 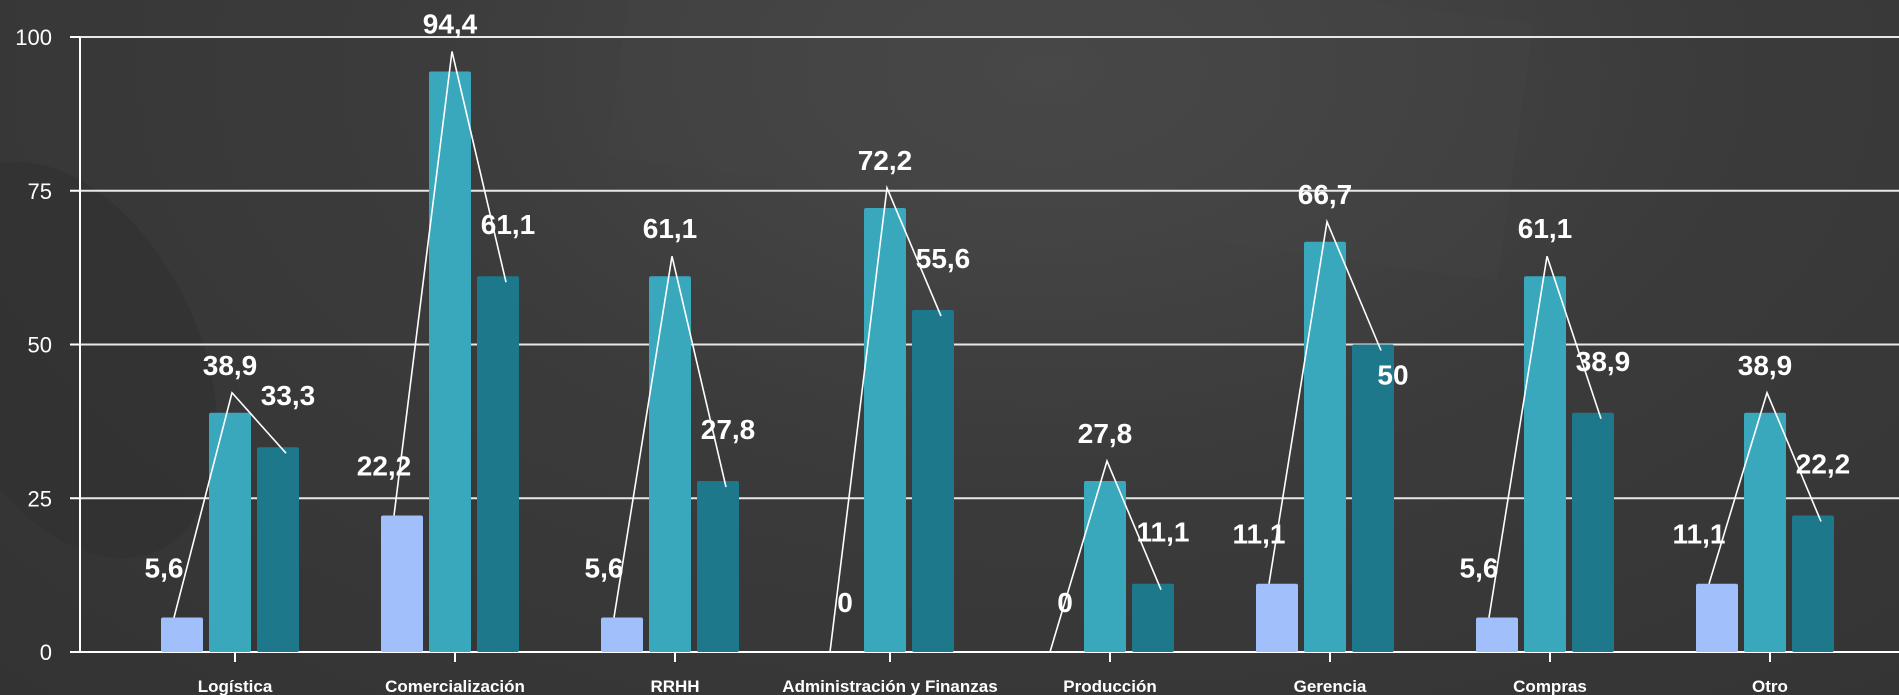 I want to click on x-tick-label: Comercialización, so click(x=455, y=686).